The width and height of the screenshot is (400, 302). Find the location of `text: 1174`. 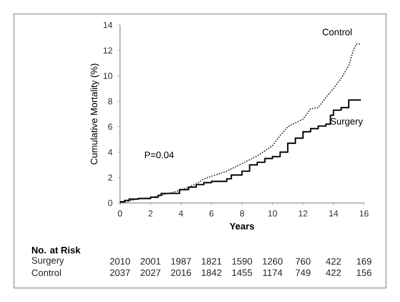

text: 1174 is located at coordinates (272, 272).